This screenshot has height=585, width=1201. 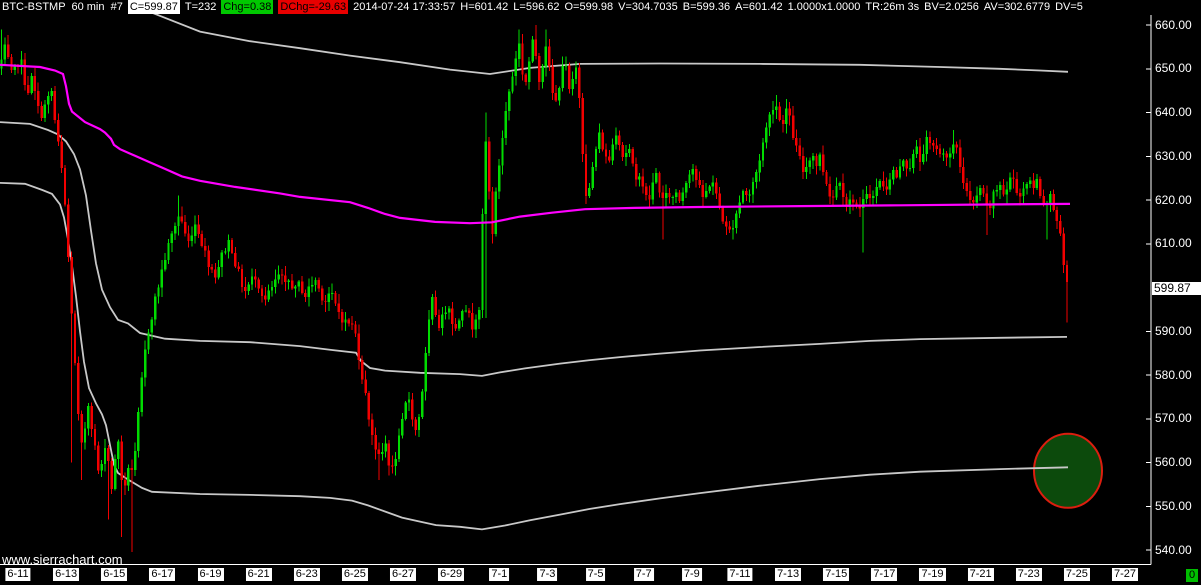 What do you see at coordinates (18, 574) in the screenshot?
I see `date-tick-label: 6-11` at bounding box center [18, 574].